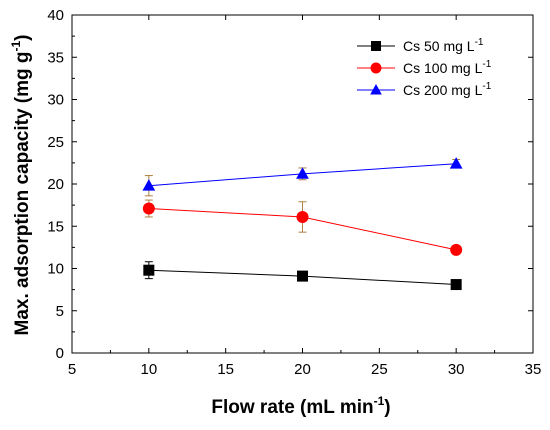 The image size is (550, 430). I want to click on y-tick-label: 15, so click(55, 226).